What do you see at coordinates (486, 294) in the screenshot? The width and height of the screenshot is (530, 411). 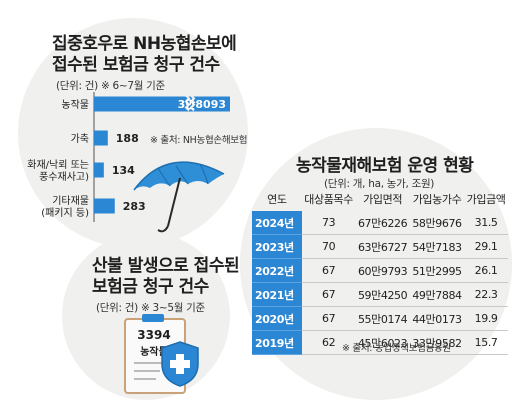 I see `table-cell: 22.3` at bounding box center [486, 294].